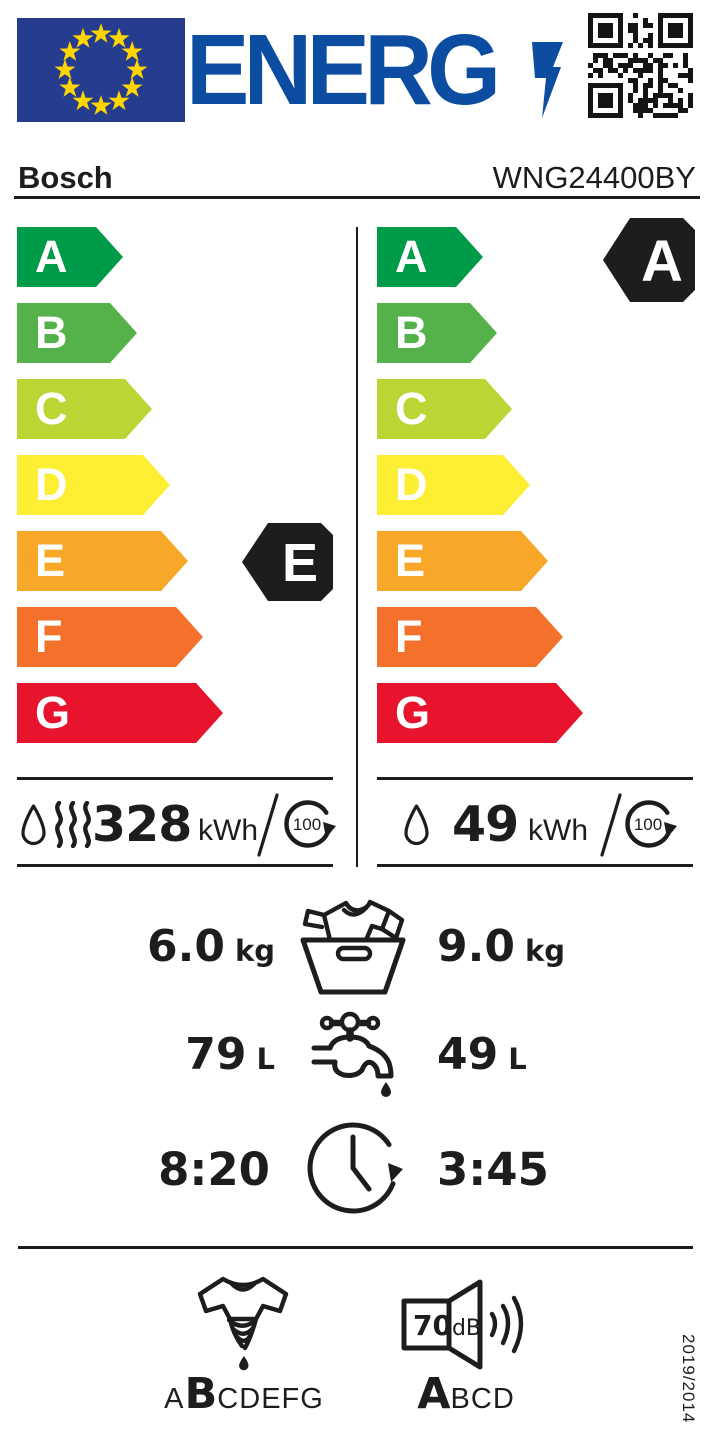  I want to click on noise-db-text: 70dB, so click(447, 1325).